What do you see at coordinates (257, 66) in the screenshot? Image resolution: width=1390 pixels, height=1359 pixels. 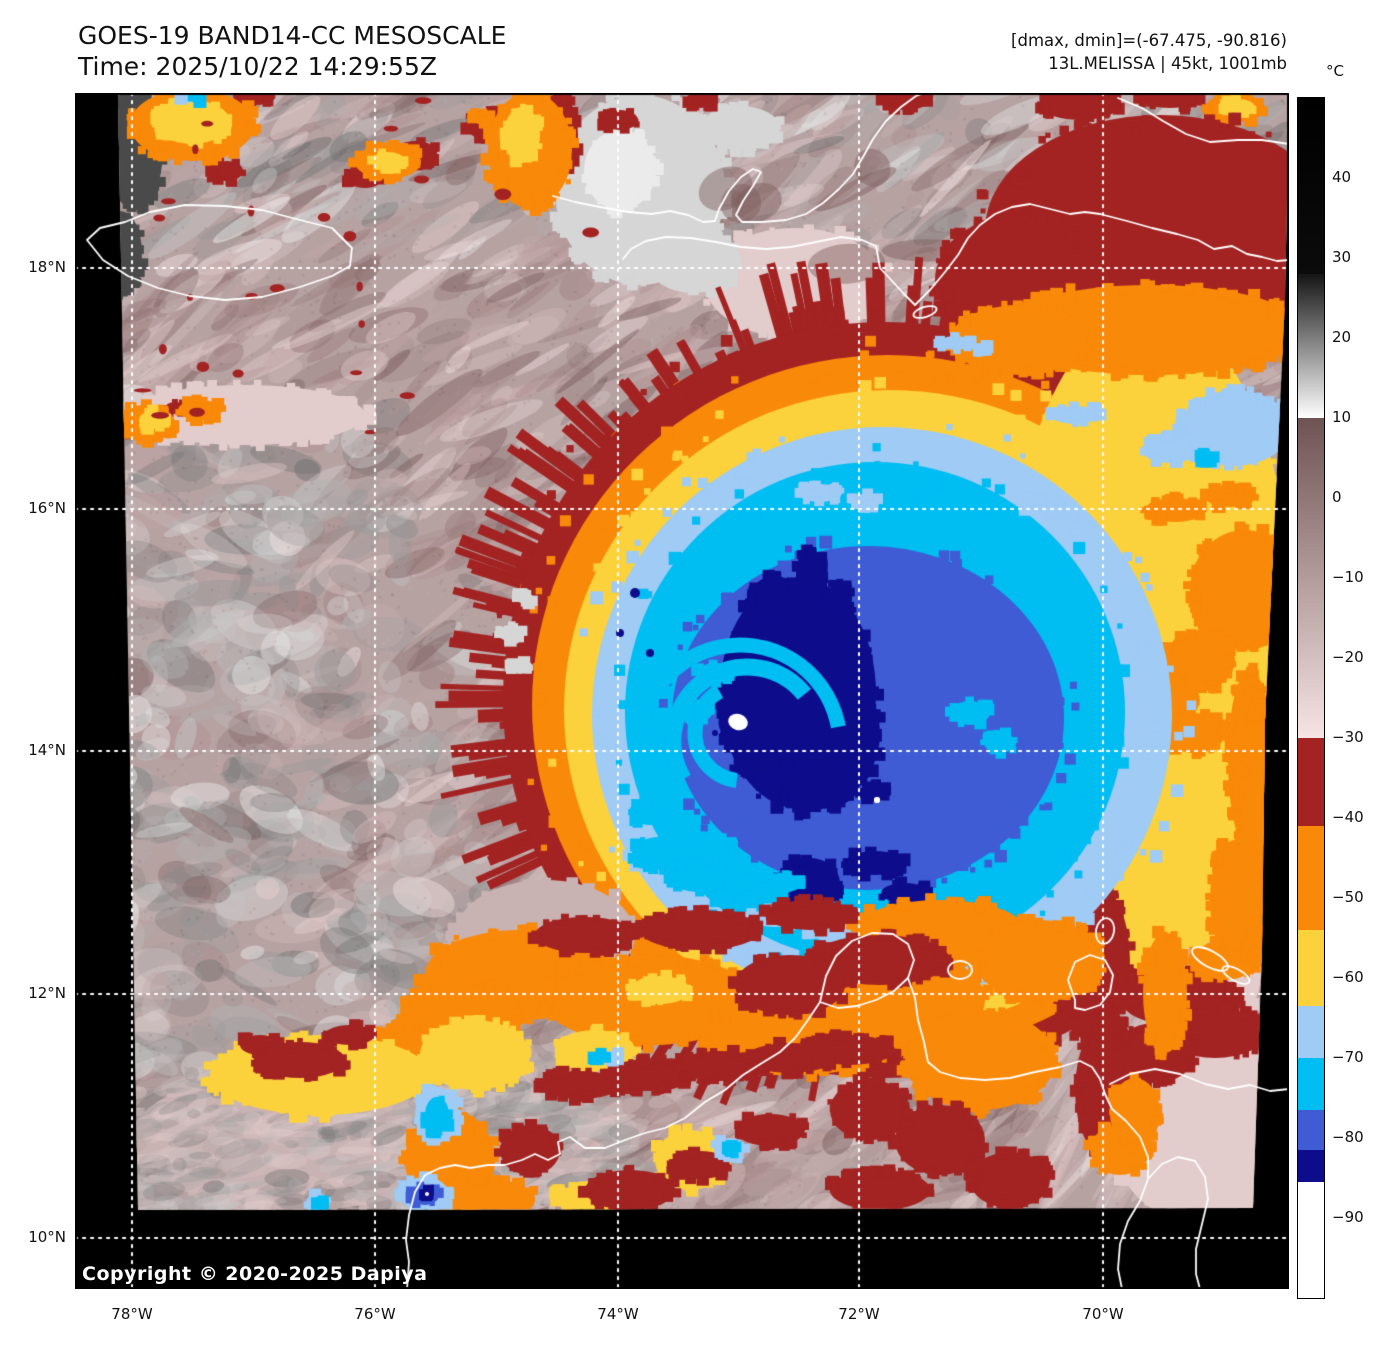 I see `timestamp: Time: 2025/10/22 14:29:55Z` at bounding box center [257, 66].